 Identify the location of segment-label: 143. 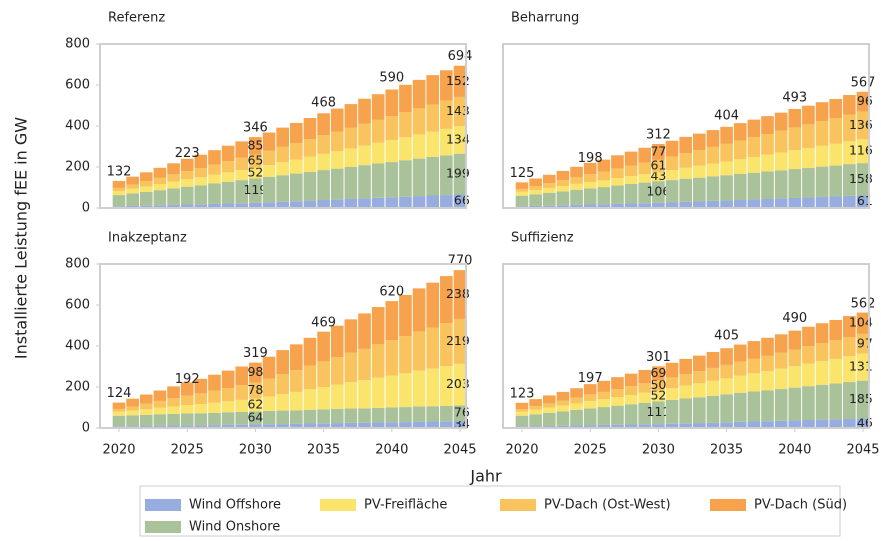
(458, 110).